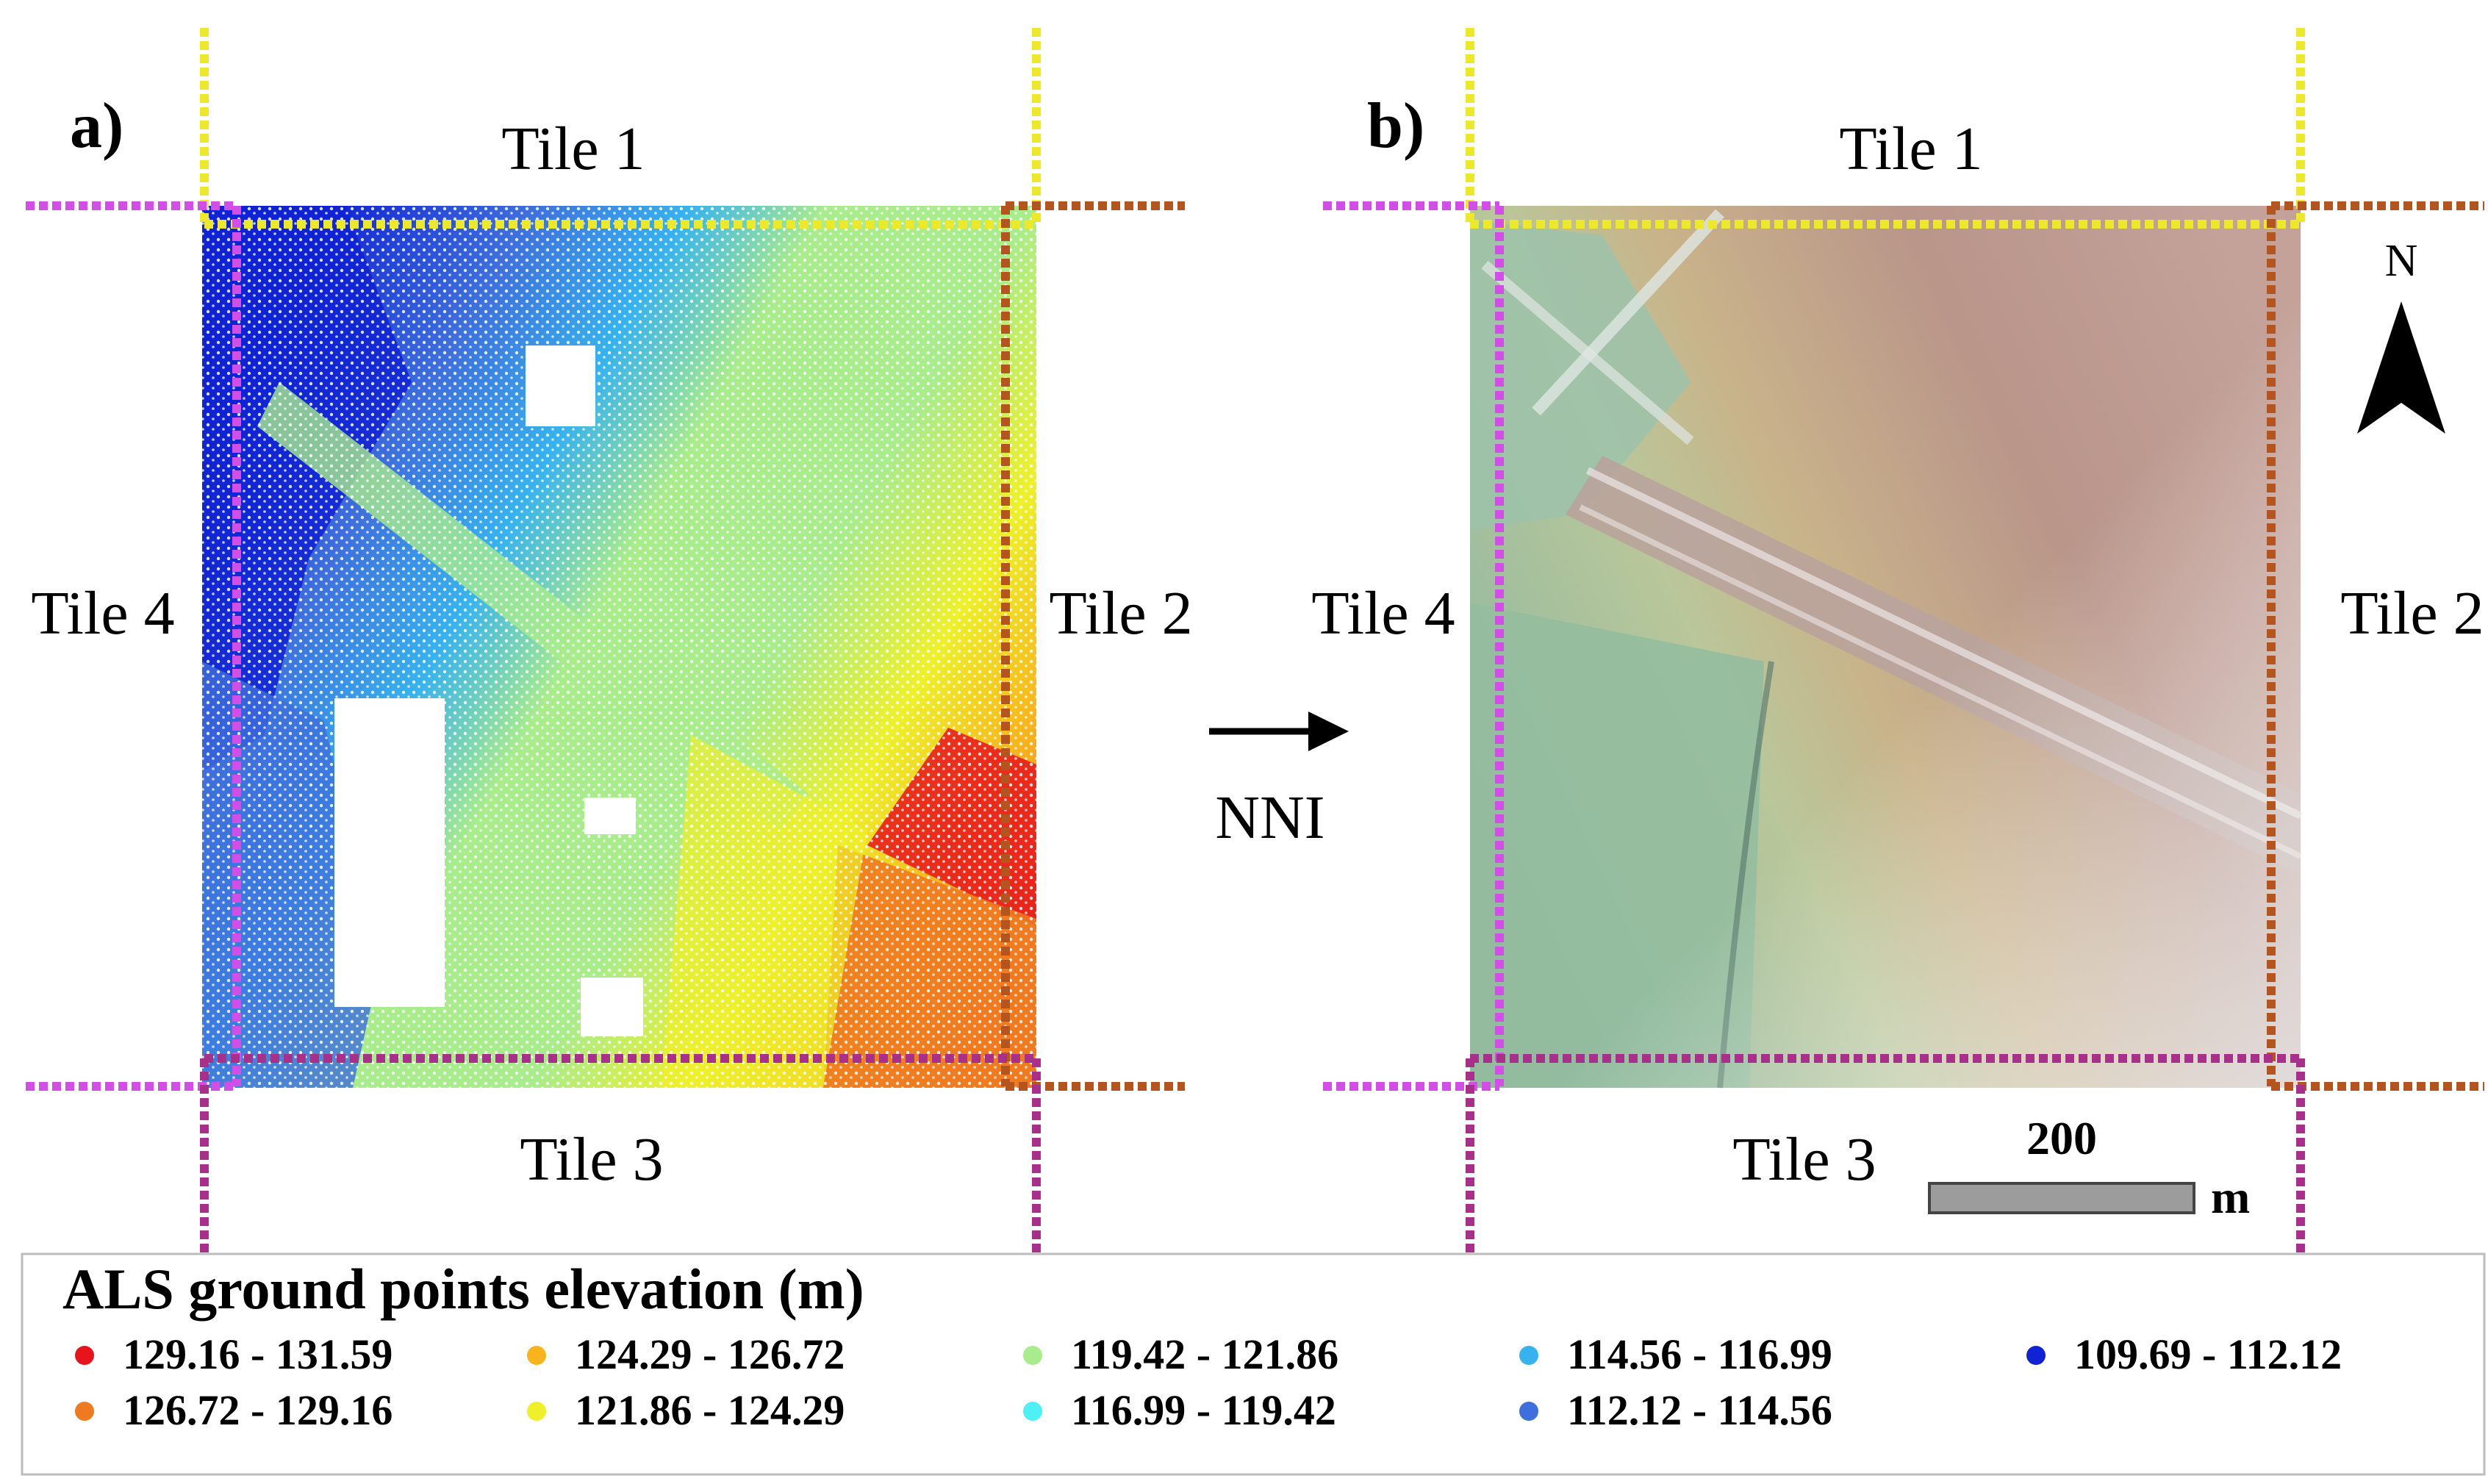 The image size is (2488, 1484). I want to click on legend-label: 109.69 - 112.12, so click(2208, 1354).